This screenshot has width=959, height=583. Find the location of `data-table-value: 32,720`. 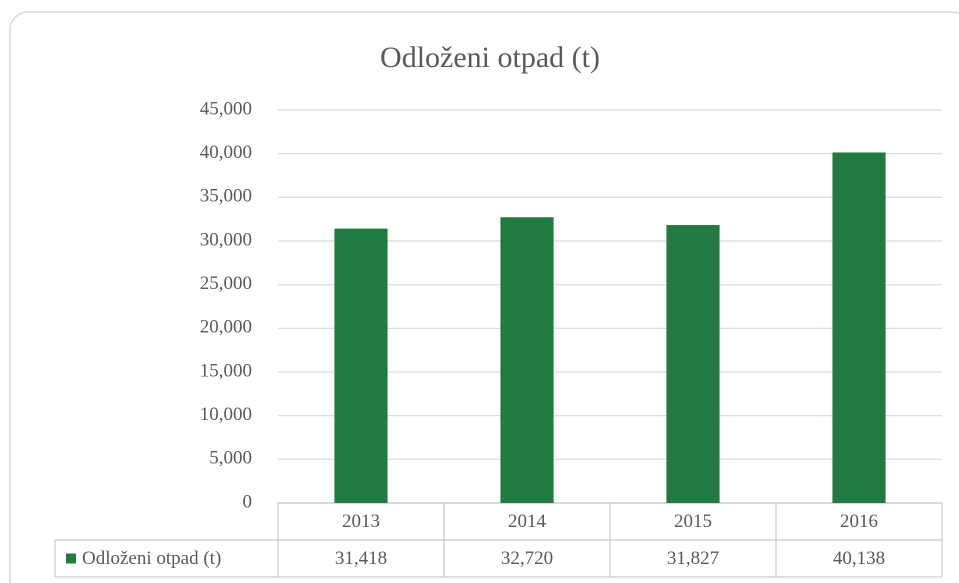

data-table-value: 32,720 is located at coordinates (527, 558).